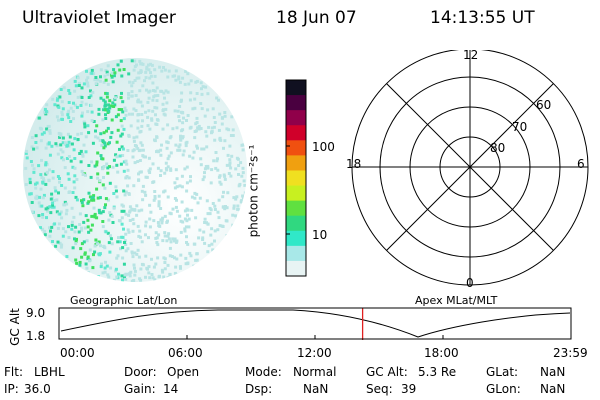 The width and height of the screenshot is (600, 400). Describe the element at coordinates (49, 372) in the screenshot. I see `flt-value: LBHL` at that location.